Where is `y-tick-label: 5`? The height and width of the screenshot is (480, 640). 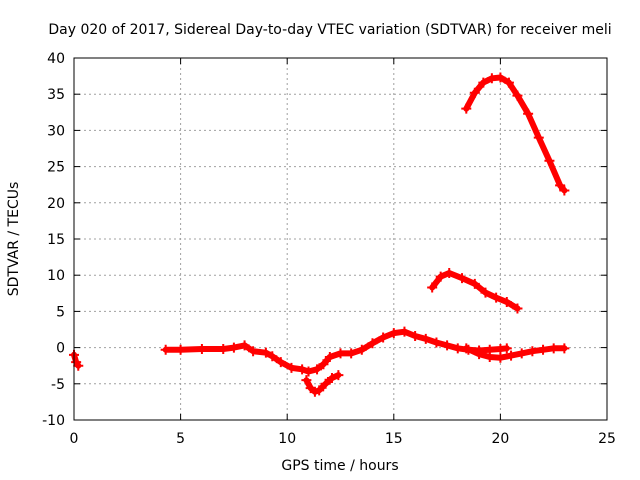 y-tick-label: 5 is located at coordinates (60, 312).